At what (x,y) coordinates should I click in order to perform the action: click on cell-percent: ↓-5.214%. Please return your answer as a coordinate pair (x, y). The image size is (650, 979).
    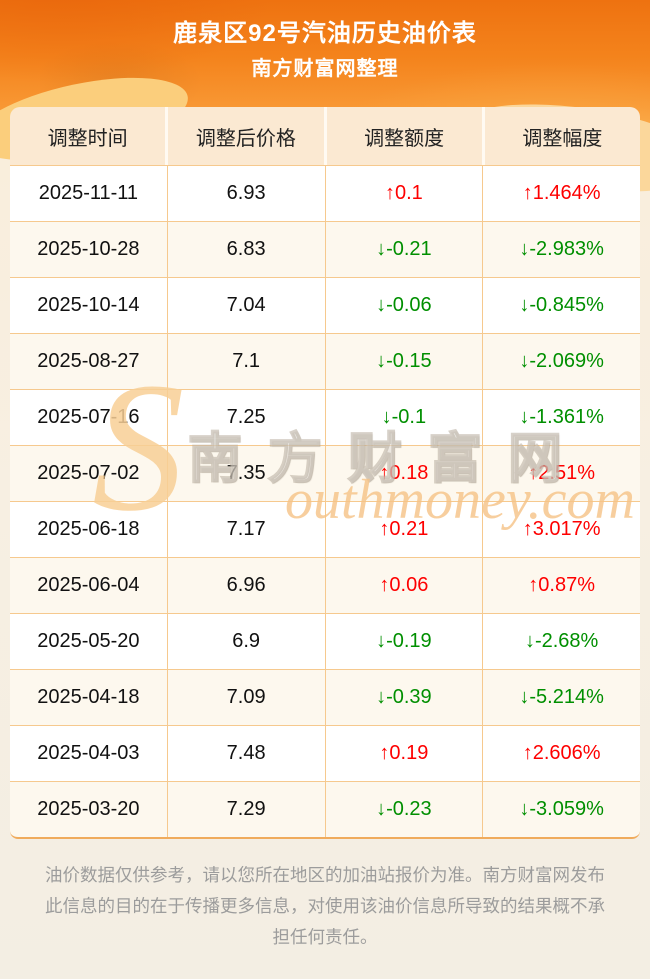
    Looking at the image, I should click on (561, 697).